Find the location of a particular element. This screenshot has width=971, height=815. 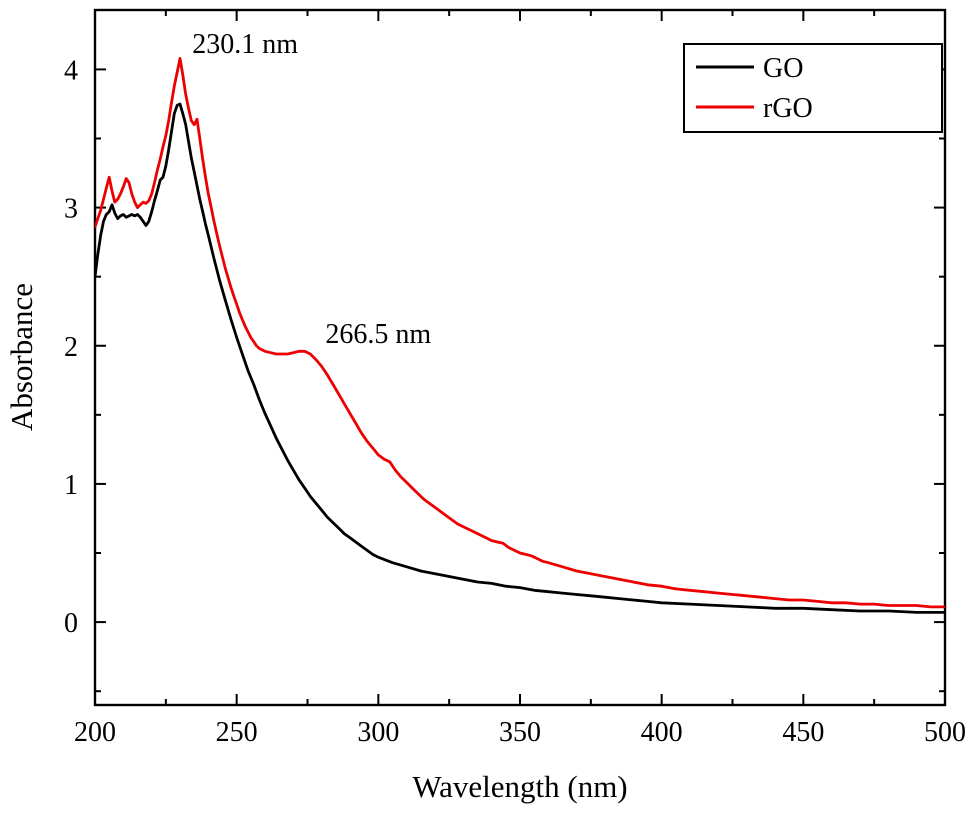

peak-annotation-2: 266.5 nm is located at coordinates (378, 334).